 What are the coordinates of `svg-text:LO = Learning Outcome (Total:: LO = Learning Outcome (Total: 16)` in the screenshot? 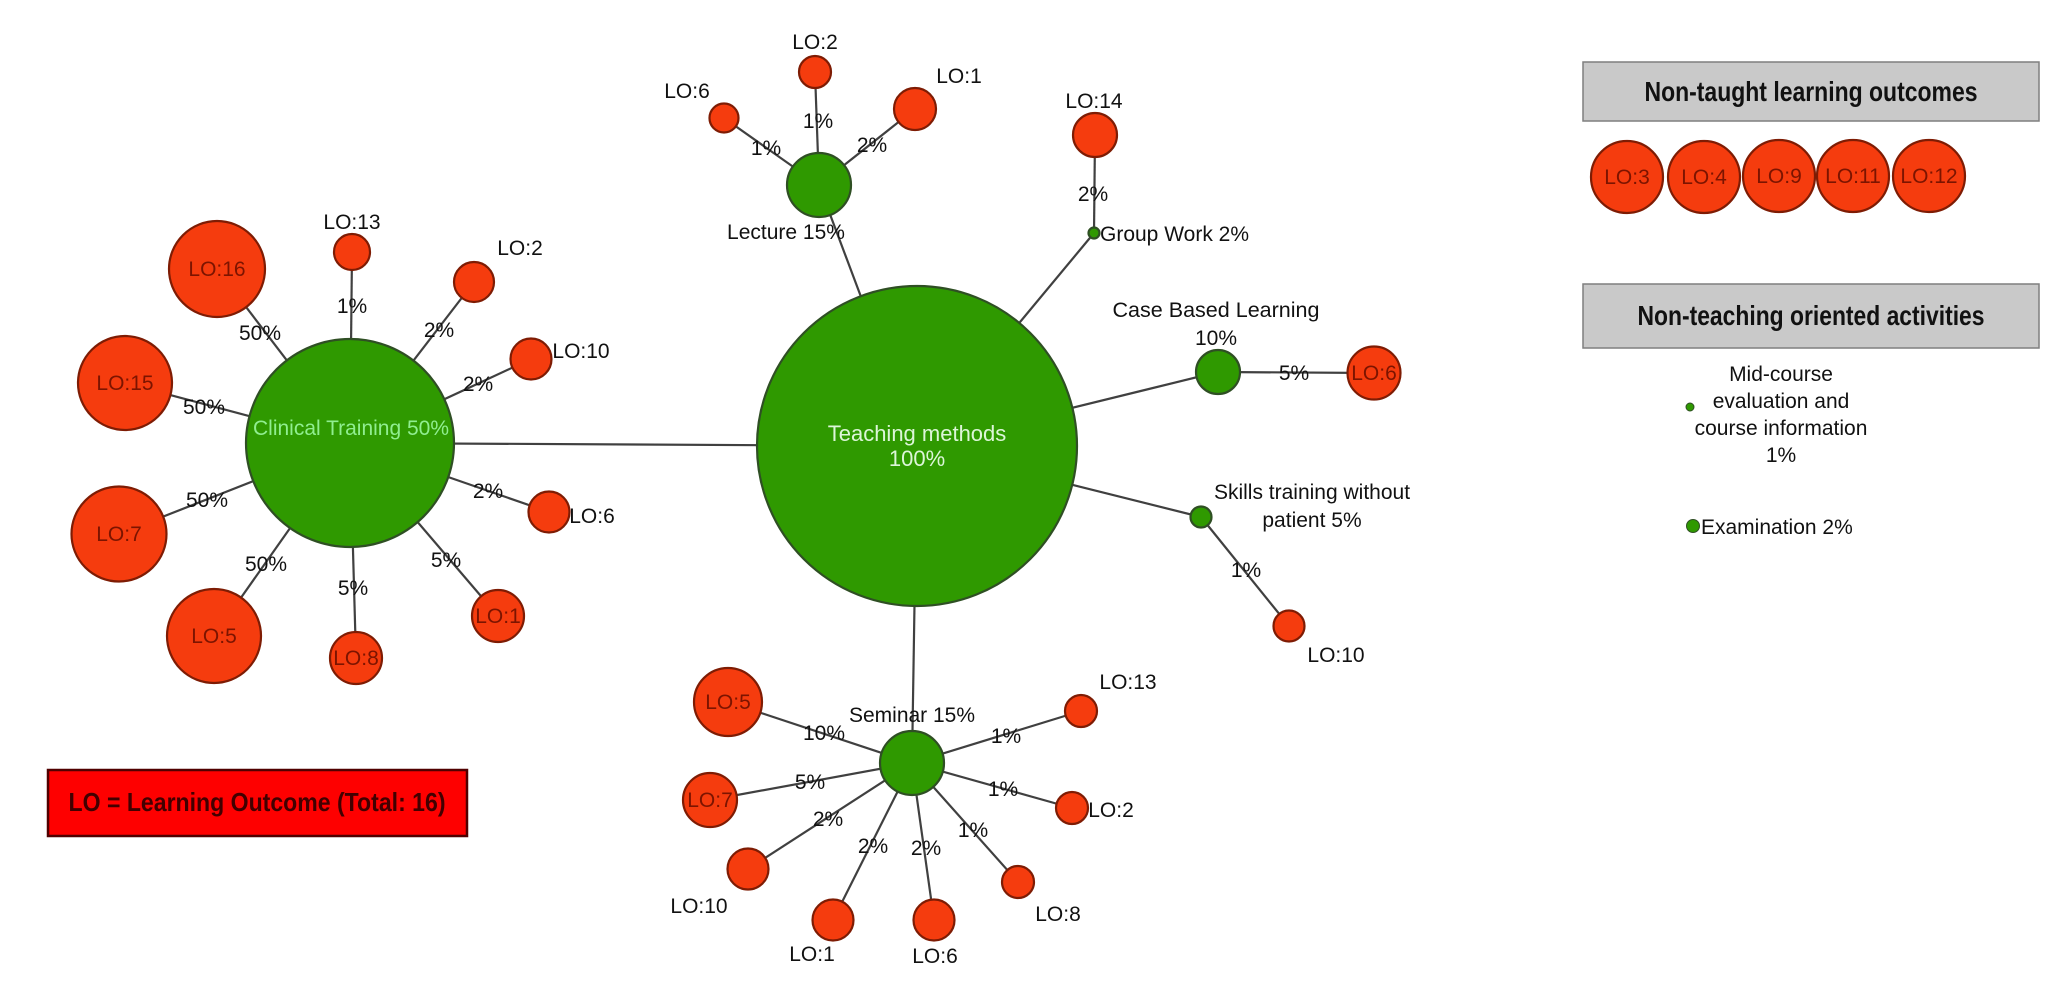 It's located at (257, 802).